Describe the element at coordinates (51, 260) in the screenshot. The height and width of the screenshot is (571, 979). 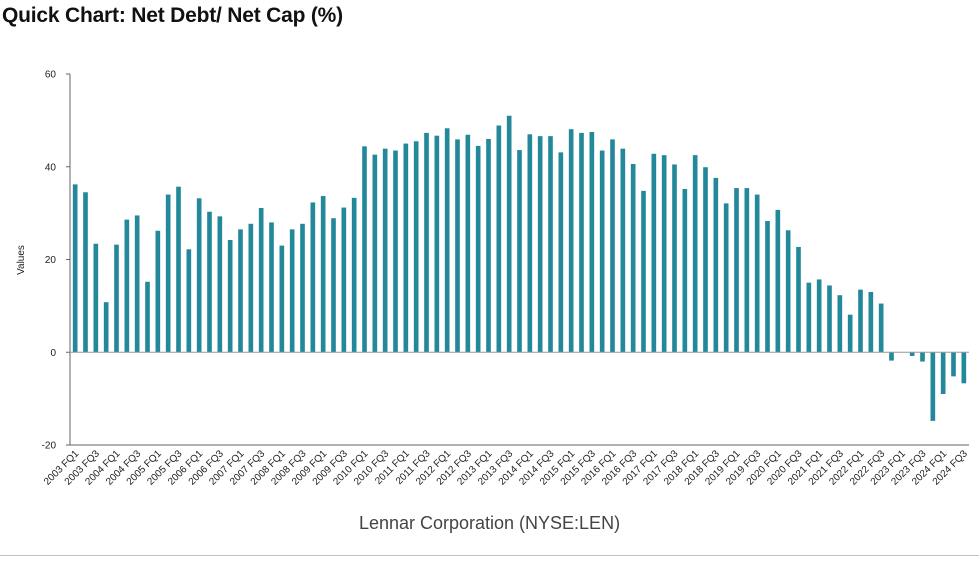
I see `y-tick-label: 20` at that location.